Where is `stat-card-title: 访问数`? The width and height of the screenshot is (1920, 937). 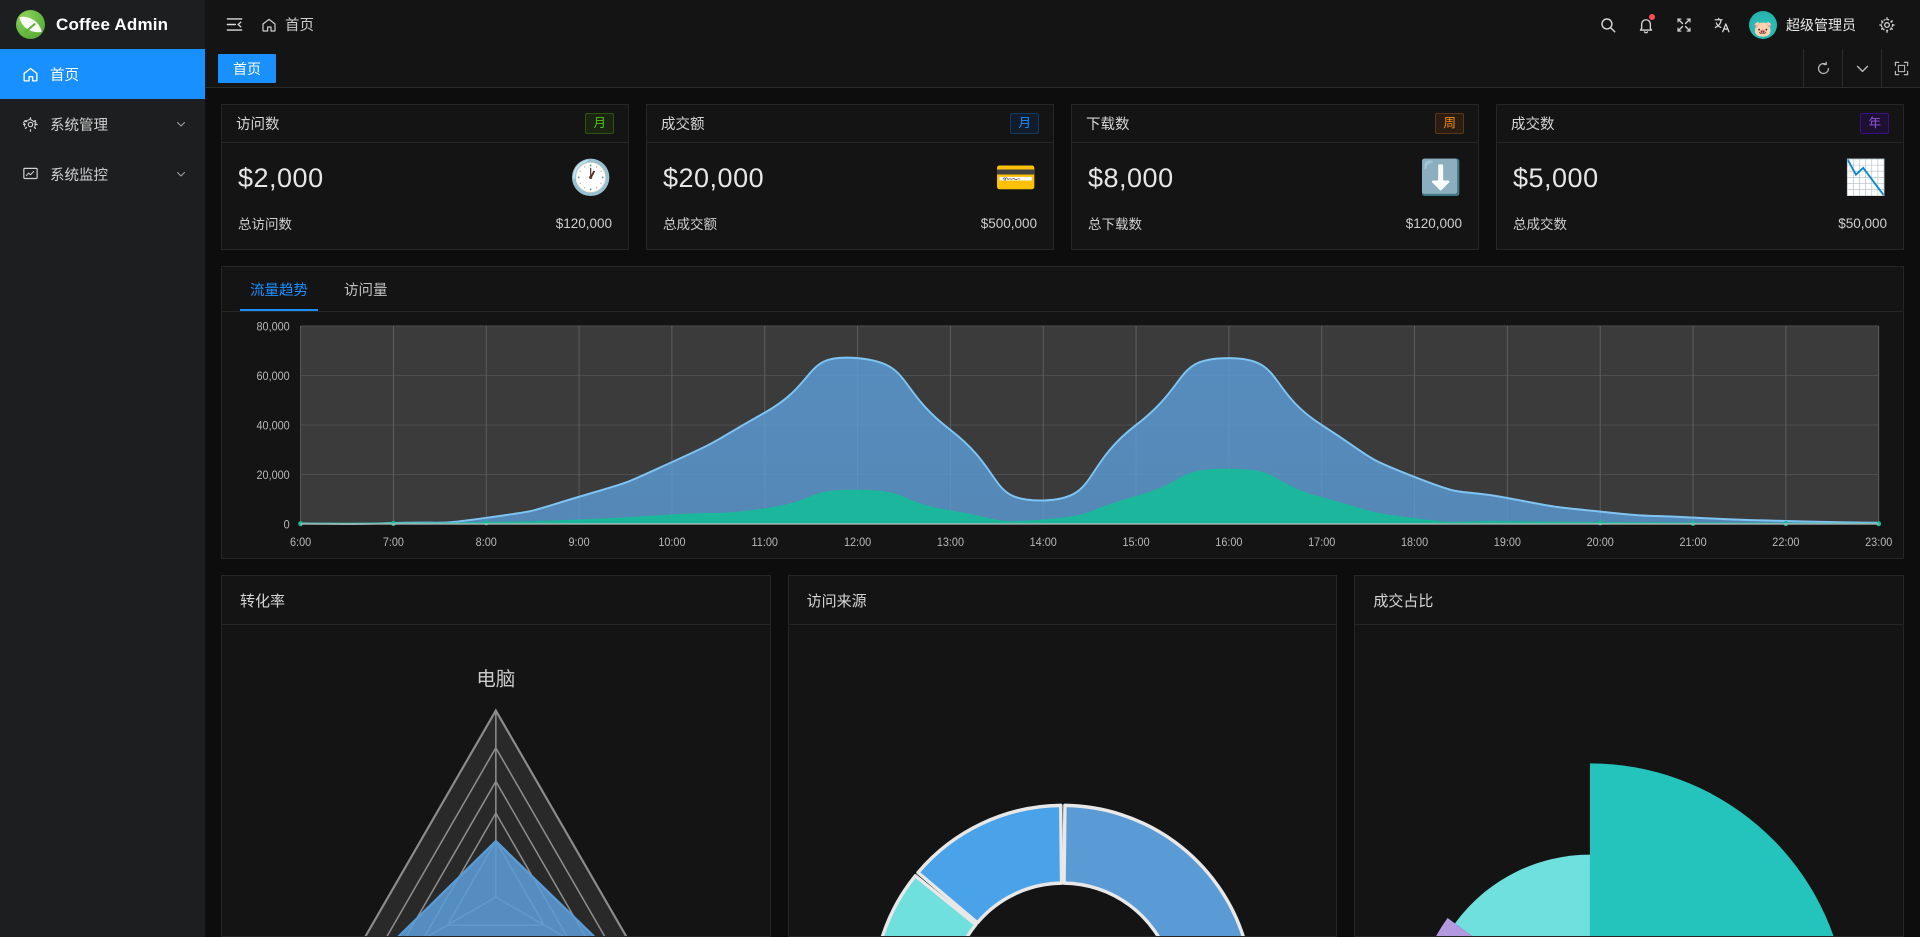
stat-card-title: 访问数 is located at coordinates (258, 125).